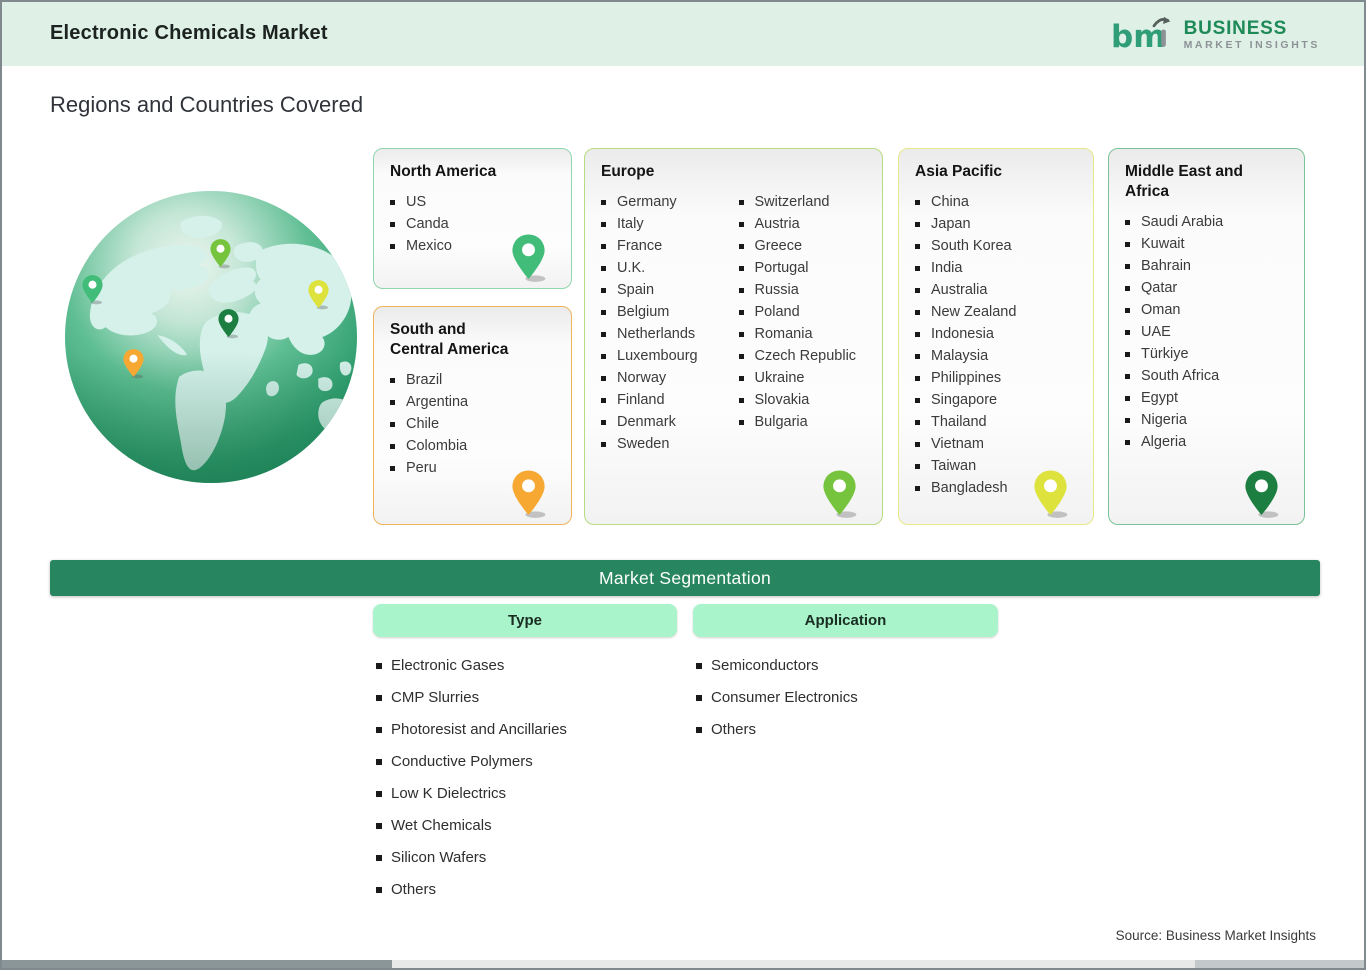  What do you see at coordinates (804, 400) in the screenshot?
I see `list-item: Slovakia` at bounding box center [804, 400].